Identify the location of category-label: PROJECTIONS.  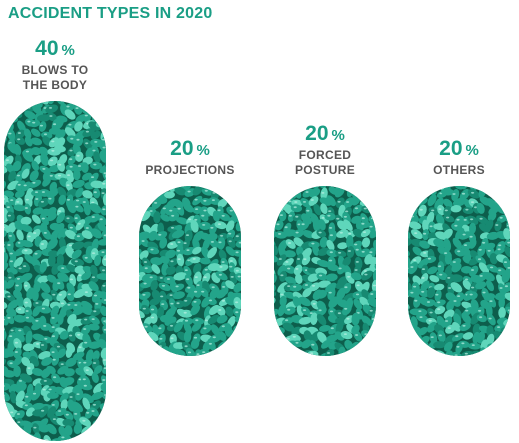
(189, 170).